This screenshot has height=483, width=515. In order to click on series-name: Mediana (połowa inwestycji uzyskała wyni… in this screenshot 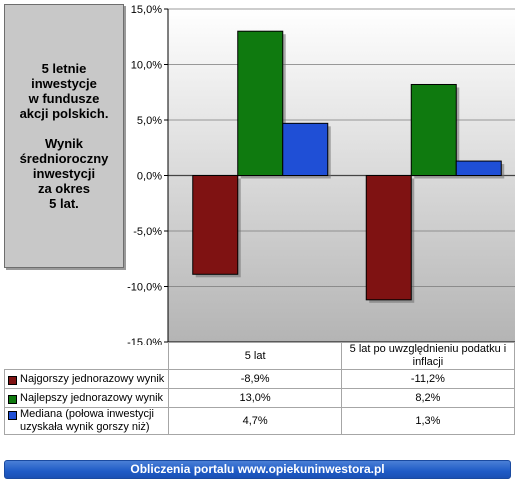, I will do `click(87, 420)`.